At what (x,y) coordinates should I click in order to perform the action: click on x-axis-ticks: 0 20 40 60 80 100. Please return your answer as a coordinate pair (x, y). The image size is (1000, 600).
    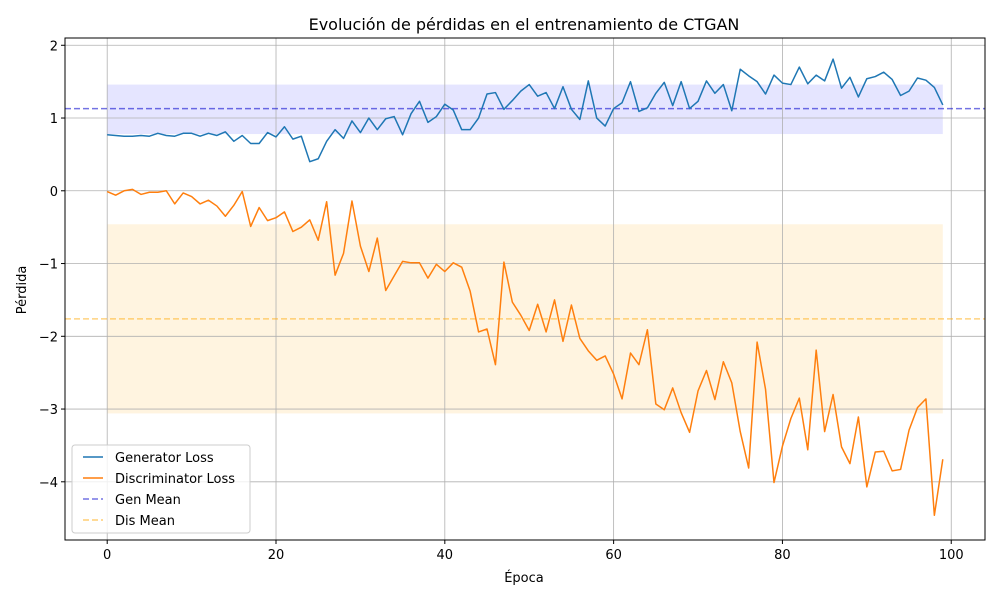
    Looking at the image, I should click on (533, 551).